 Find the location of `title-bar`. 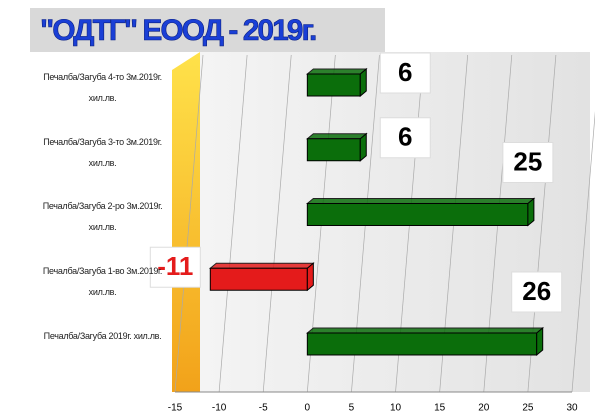

title-bar is located at coordinates (207, 30).